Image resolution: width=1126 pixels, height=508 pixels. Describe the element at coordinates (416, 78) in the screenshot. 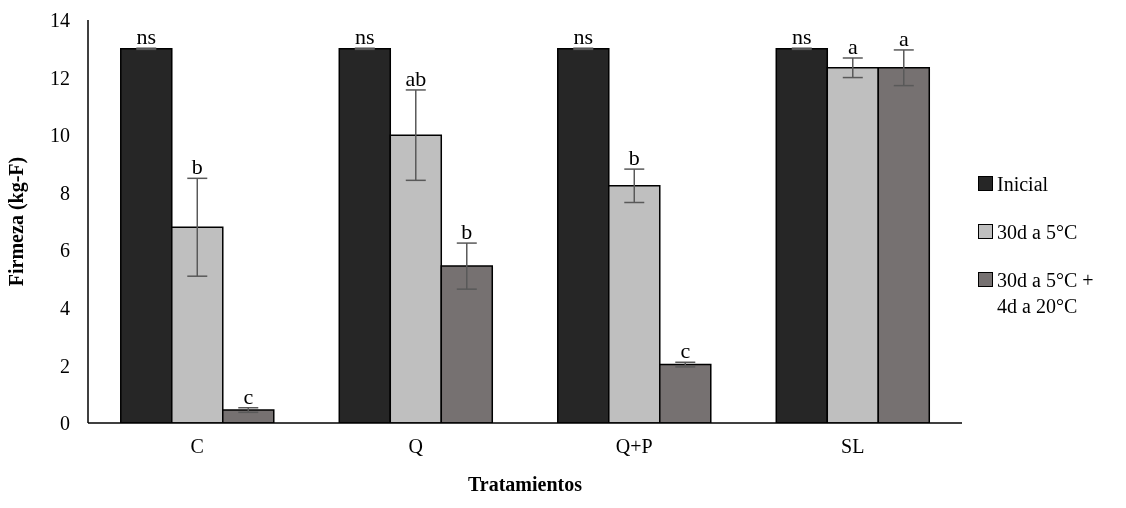

I see `data-label: ab` at that location.